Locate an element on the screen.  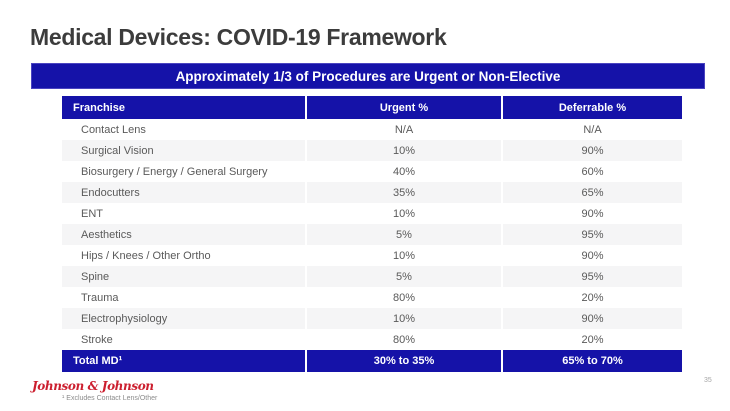
cell-franchise: Stroke is located at coordinates (184, 339).